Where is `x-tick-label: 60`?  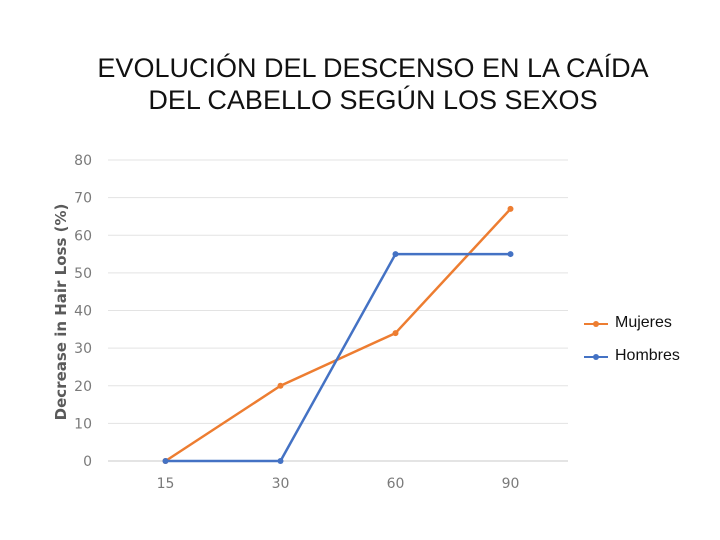
x-tick-label: 60 is located at coordinates (396, 484).